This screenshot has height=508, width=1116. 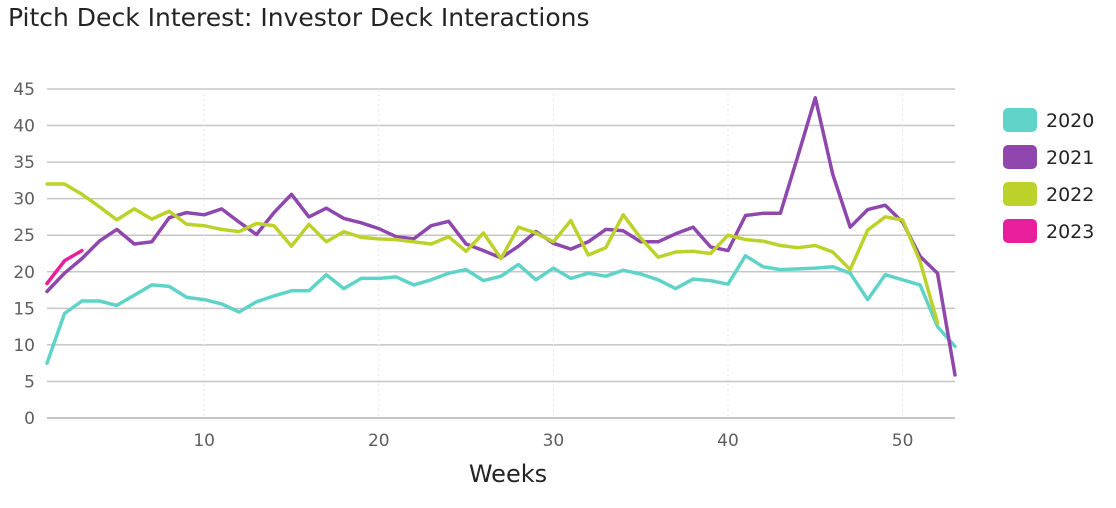 I want to click on y-tick-label: 15, so click(x=24, y=309).